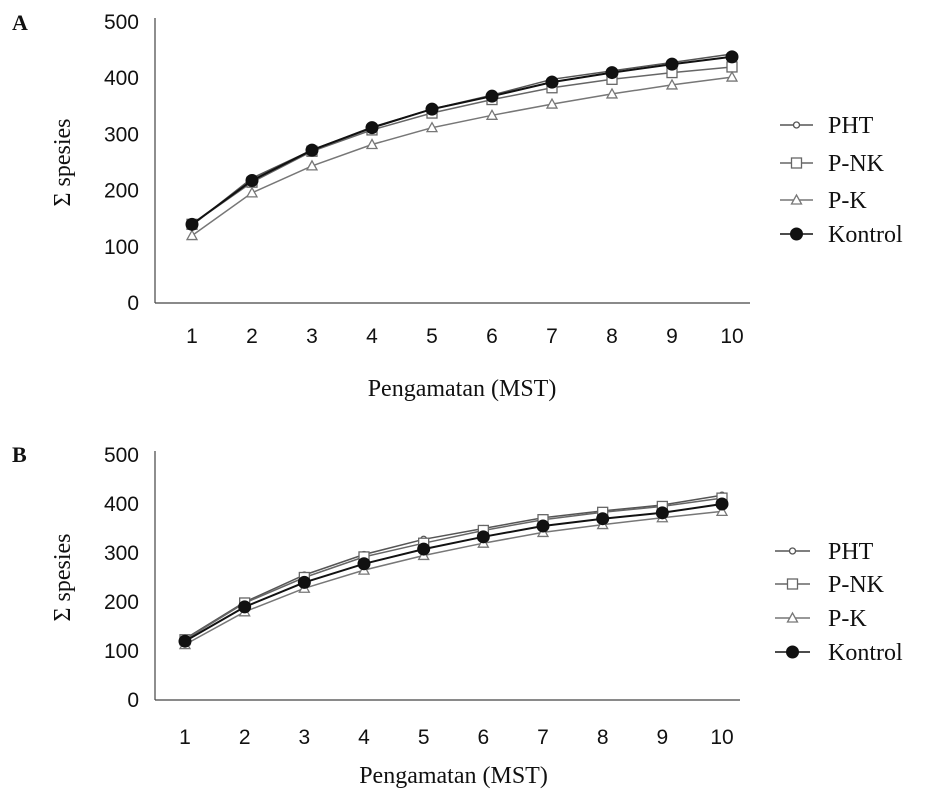  Describe the element at coordinates (121, 602) in the screenshot. I see `y-tick-label: 200` at that location.